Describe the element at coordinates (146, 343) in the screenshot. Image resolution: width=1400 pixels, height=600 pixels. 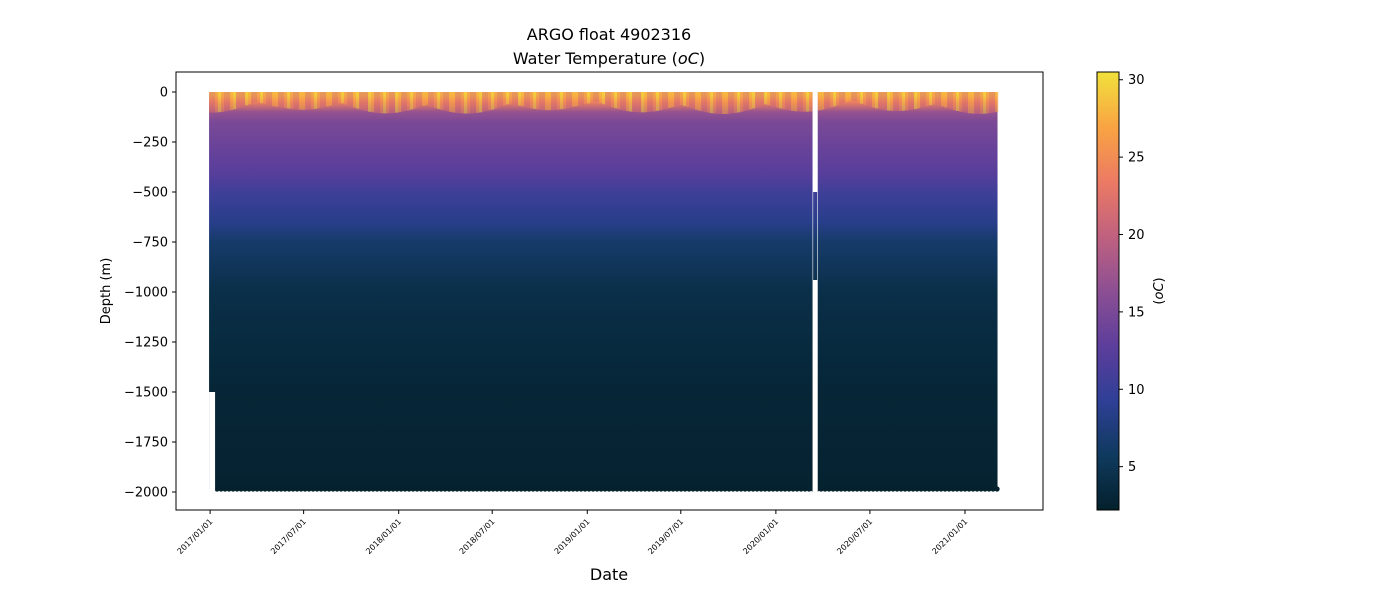
I see `y-tick-label: −1250` at that location.